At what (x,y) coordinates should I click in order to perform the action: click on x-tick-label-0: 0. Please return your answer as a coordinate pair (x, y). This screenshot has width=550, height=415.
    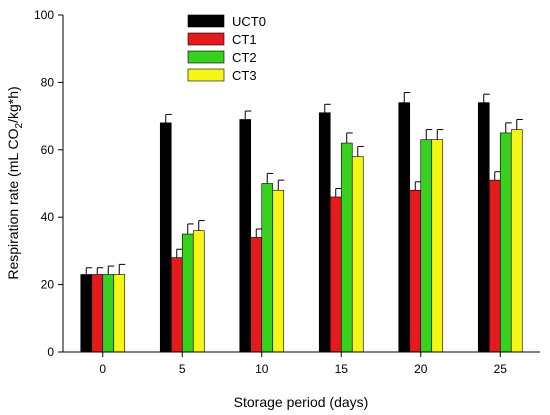
    Looking at the image, I should click on (102, 369).